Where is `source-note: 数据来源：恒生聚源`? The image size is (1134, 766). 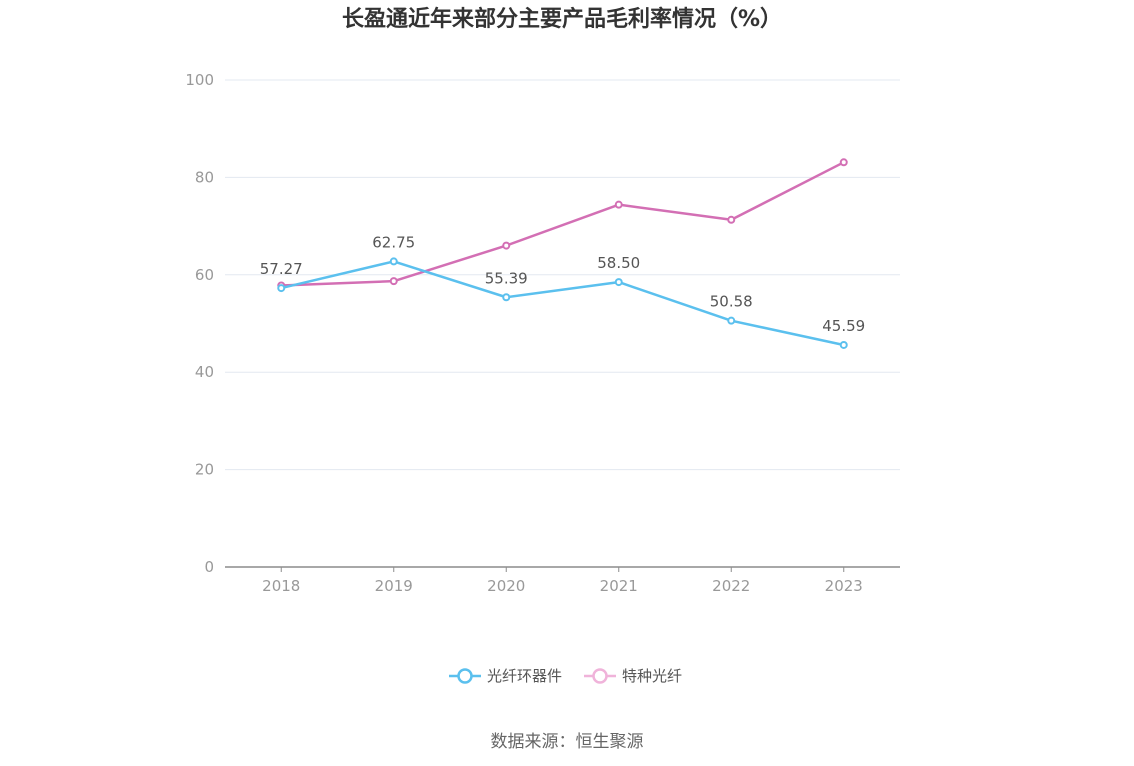
source-note: 数据来源：恒生聚源 is located at coordinates (567, 742).